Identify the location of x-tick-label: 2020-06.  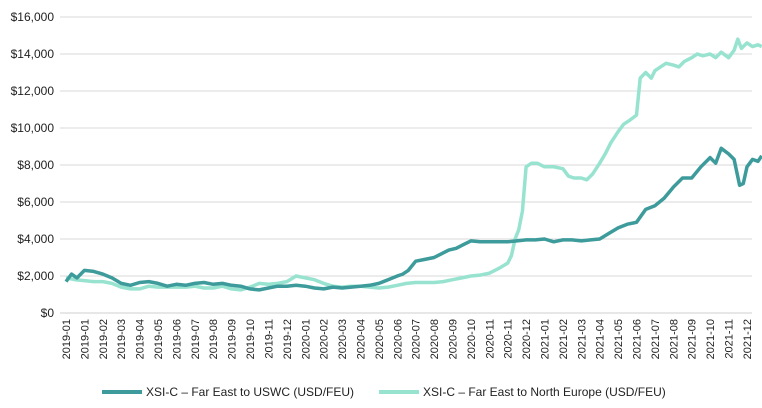
(398, 339).